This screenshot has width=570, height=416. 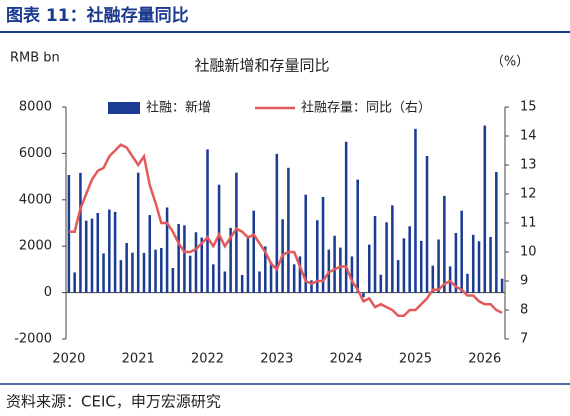 I want to click on y2-tick-label: 11, so click(x=528, y=223).